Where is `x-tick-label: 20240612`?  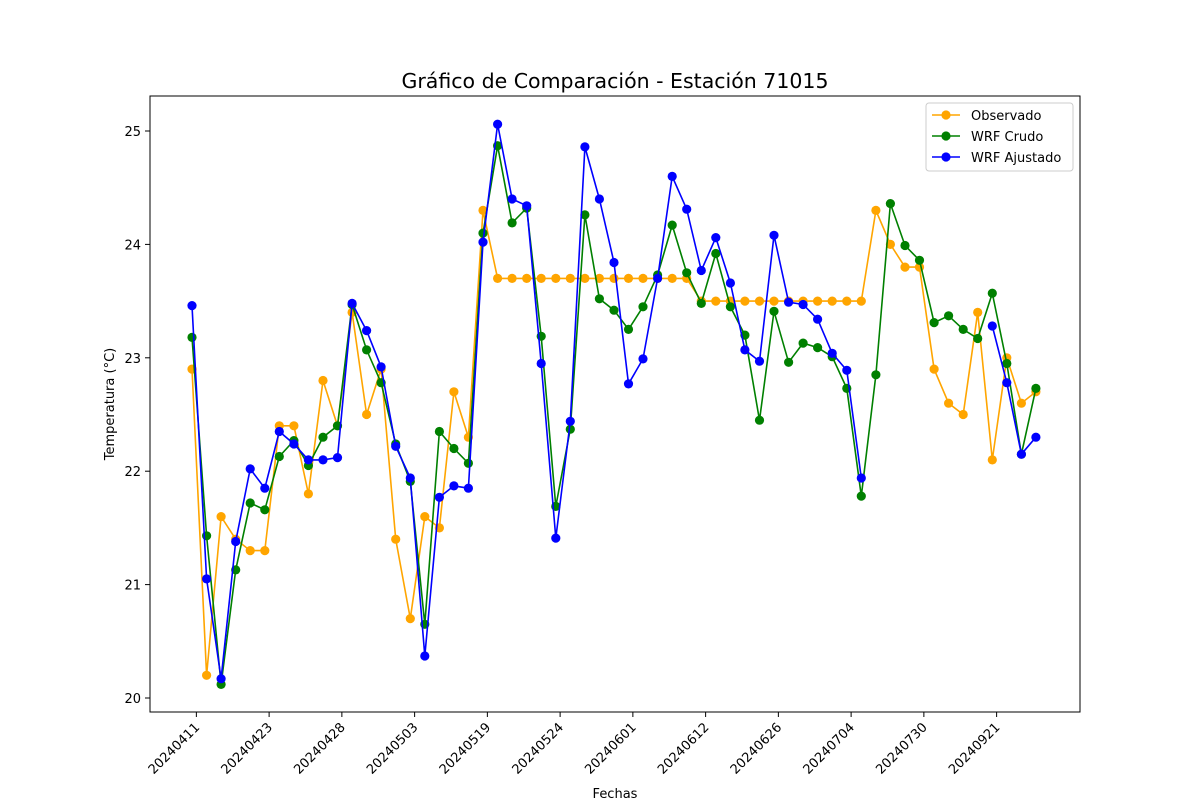
x-tick-label: 20240612 is located at coordinates (683, 748).